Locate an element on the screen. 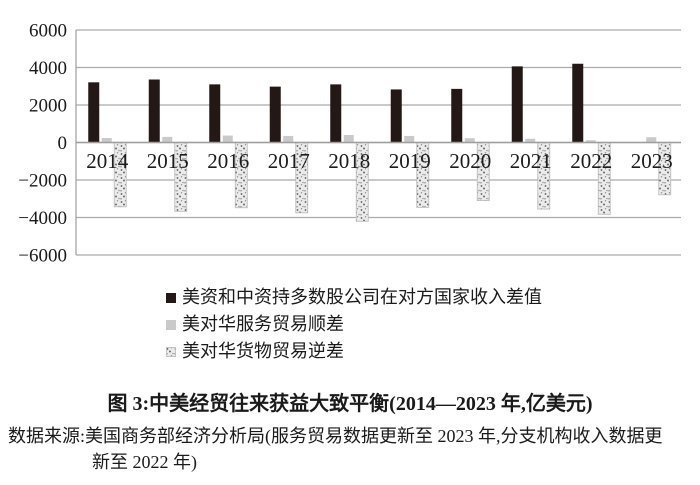  legend-marker-income-gap-icon is located at coordinates (171, 297).